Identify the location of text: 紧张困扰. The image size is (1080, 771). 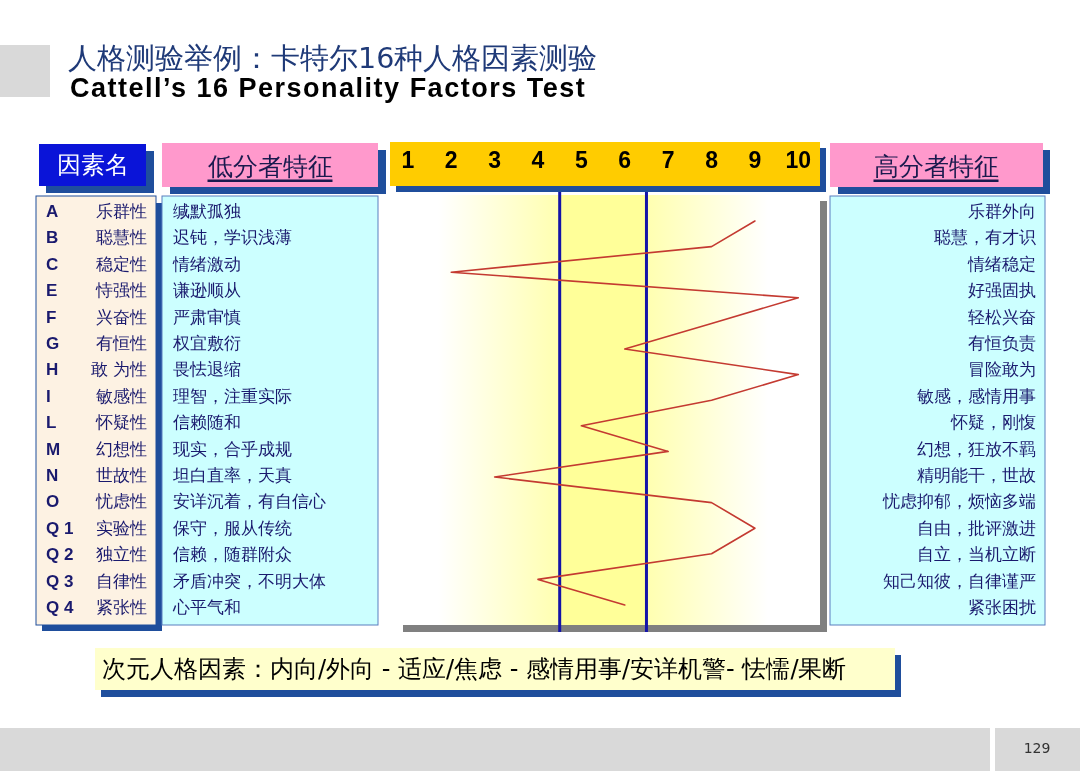
(1002, 607).